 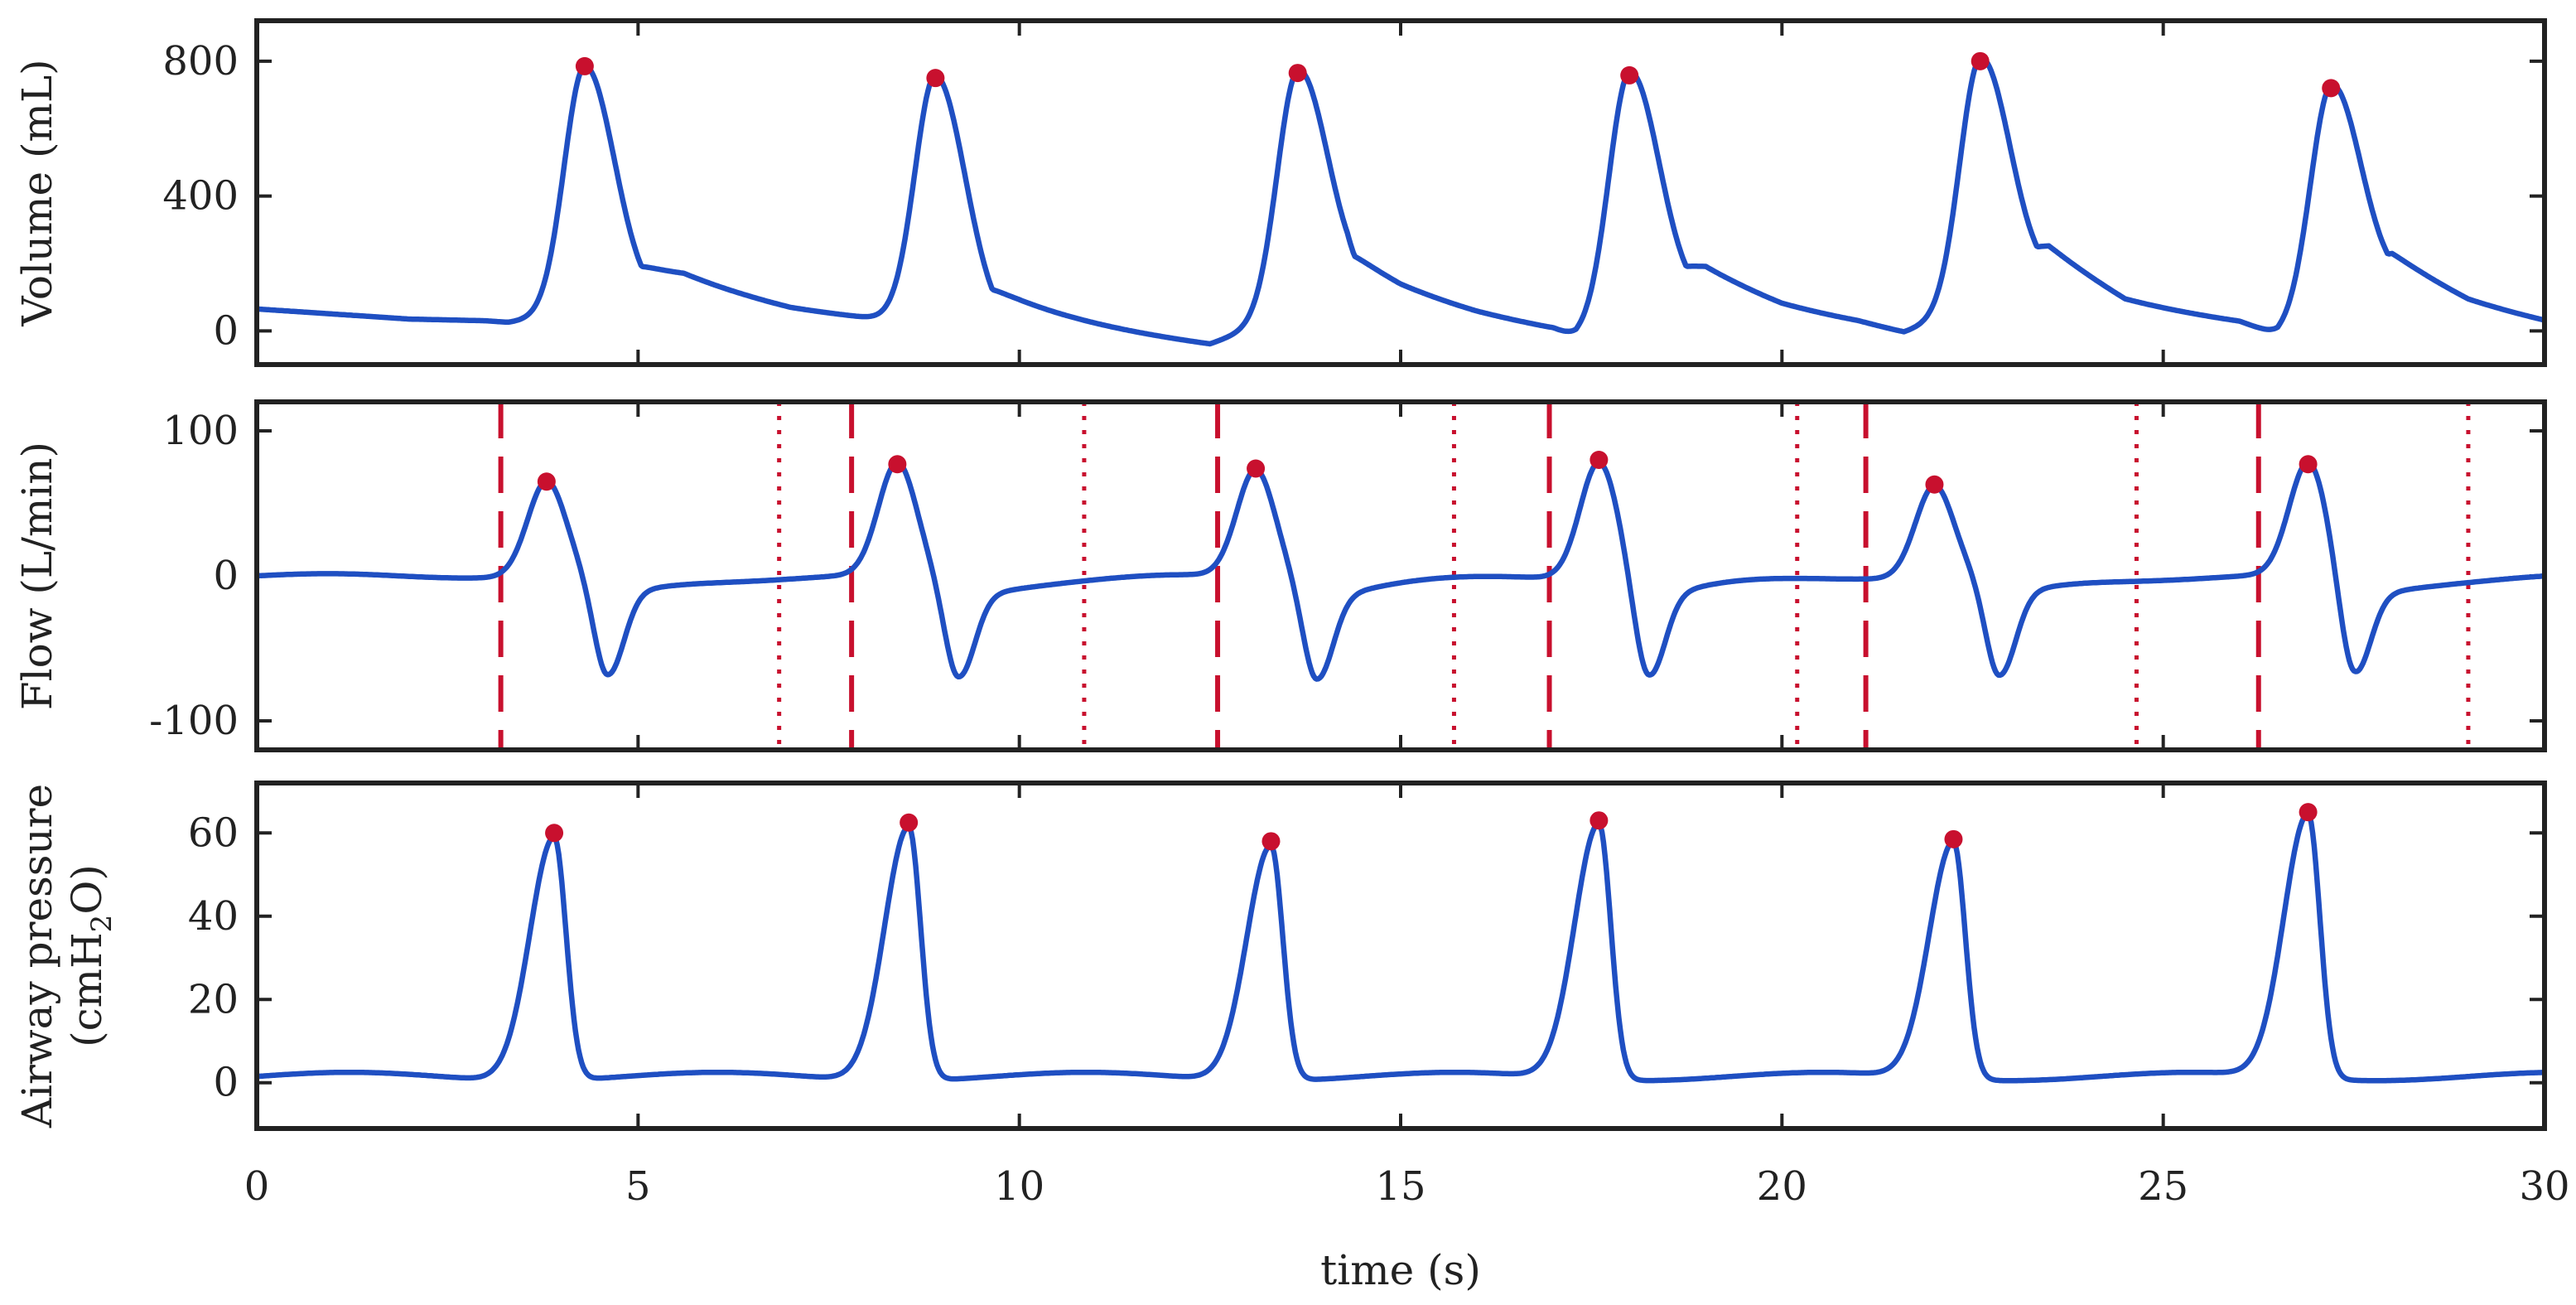 I want to click on x-tick-label: 20, so click(x=1782, y=1186).